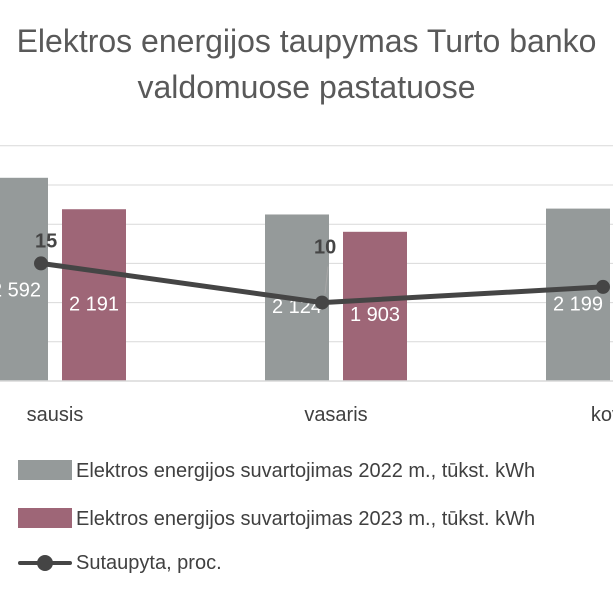  What do you see at coordinates (325, 248) in the screenshot?
I see `data-label-savings-vasaris: 10` at bounding box center [325, 248].